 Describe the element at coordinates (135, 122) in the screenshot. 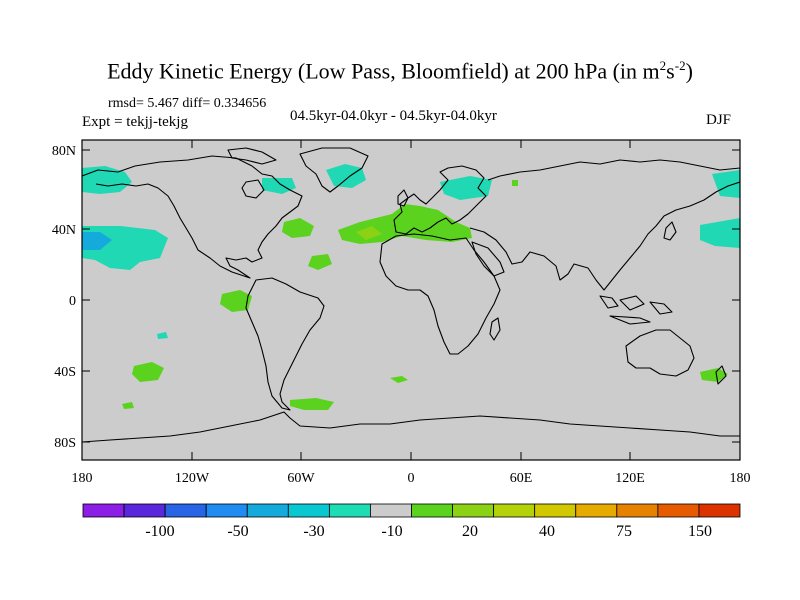

I see `experiment-label: Expt = tekjj-tekjg` at that location.